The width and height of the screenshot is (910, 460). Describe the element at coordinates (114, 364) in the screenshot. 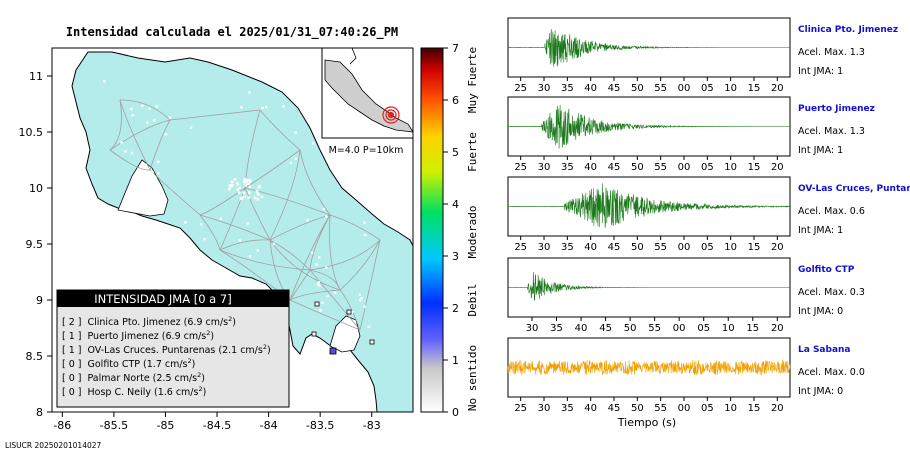

I see `legend-item-name: Golfito CTP` at that location.